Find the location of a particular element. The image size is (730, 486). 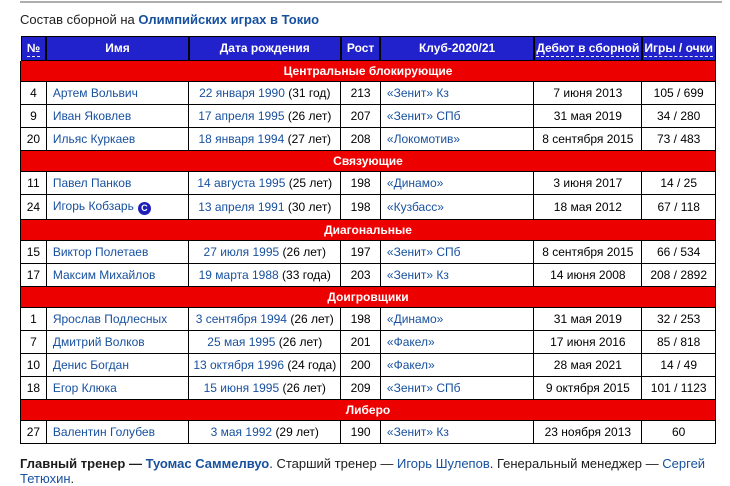

player-name-cell: Ильяс Куркаев is located at coordinates (117, 139).